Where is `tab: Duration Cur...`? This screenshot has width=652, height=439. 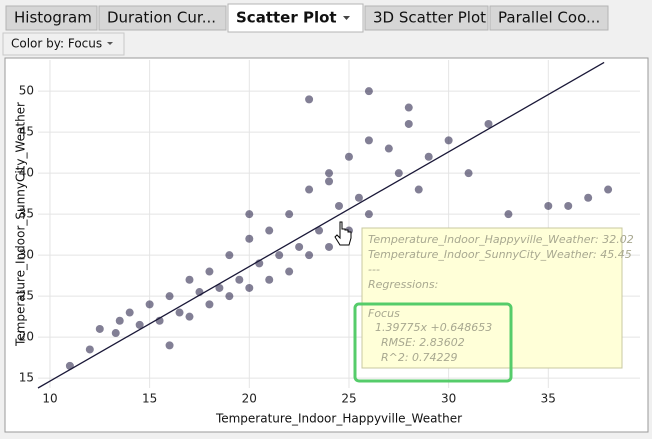
tab: Duration Cur... is located at coordinates (162, 18).